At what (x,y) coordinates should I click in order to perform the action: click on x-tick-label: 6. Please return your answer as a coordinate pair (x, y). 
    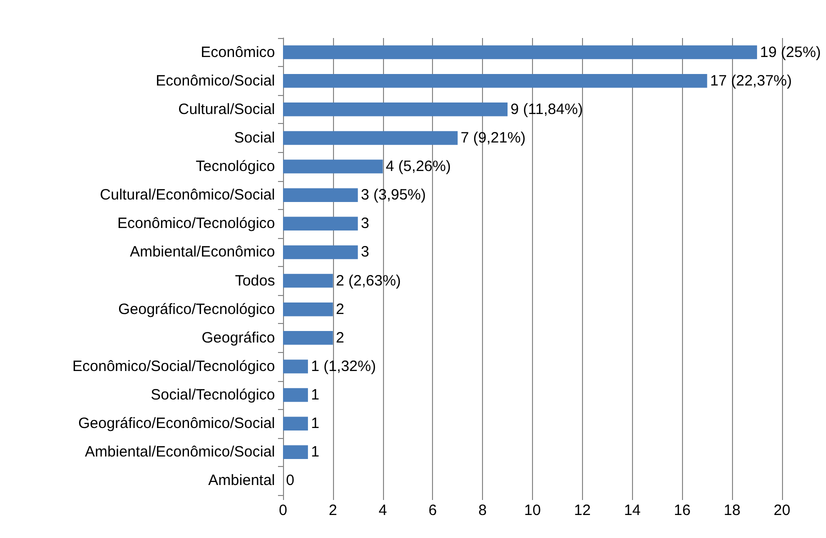
    Looking at the image, I should click on (432, 510).